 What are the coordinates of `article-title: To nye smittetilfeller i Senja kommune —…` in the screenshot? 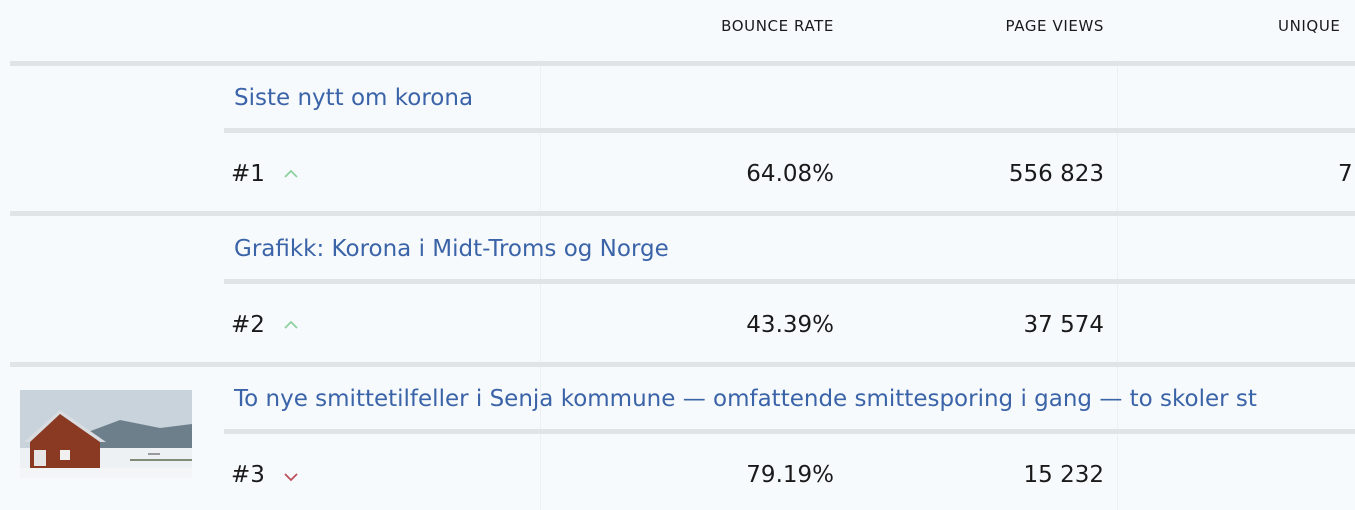 It's located at (745, 399).